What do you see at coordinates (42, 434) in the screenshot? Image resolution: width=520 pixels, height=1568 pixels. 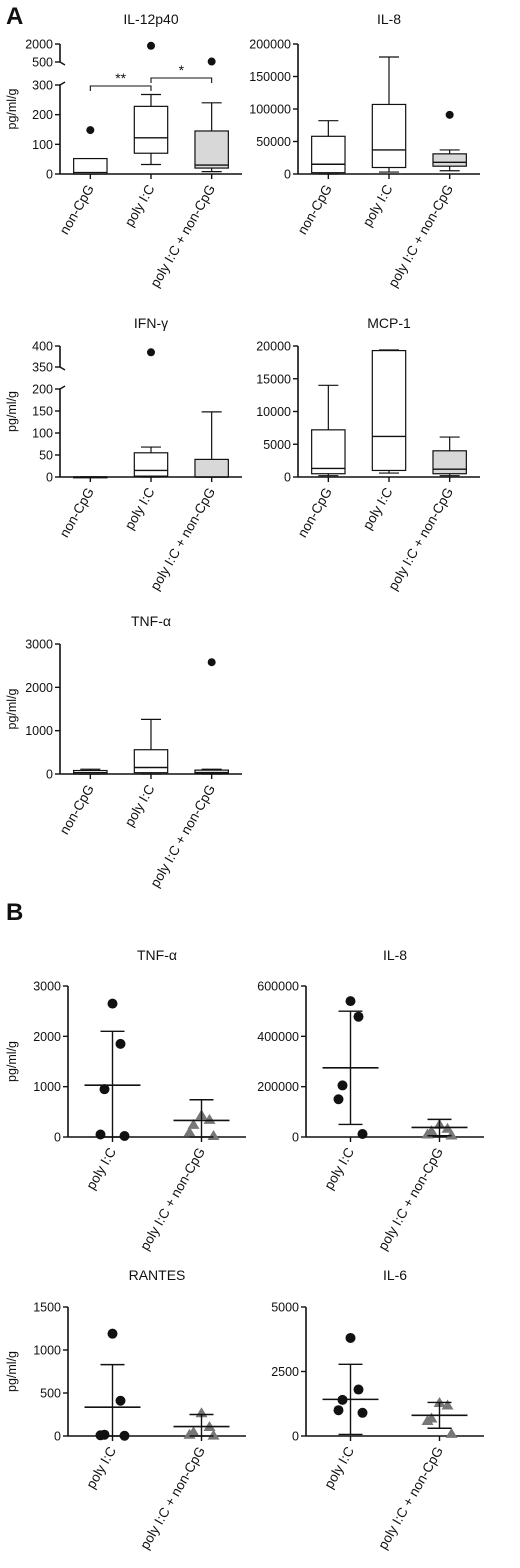 I see `y-tick-label: 100` at bounding box center [42, 434].